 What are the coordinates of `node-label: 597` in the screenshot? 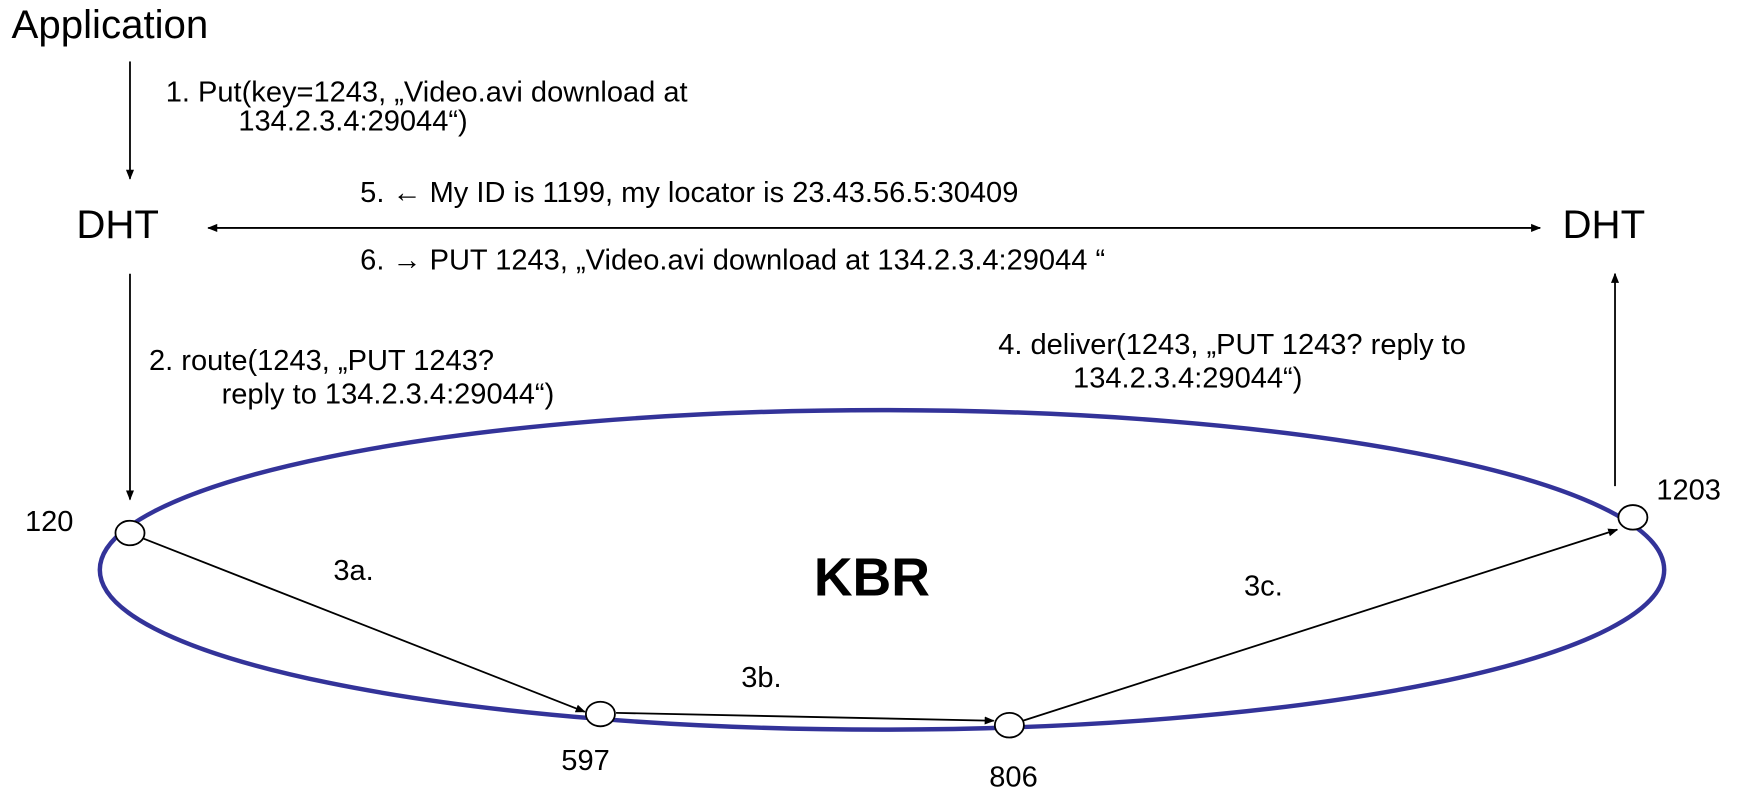 It's located at (585, 761).